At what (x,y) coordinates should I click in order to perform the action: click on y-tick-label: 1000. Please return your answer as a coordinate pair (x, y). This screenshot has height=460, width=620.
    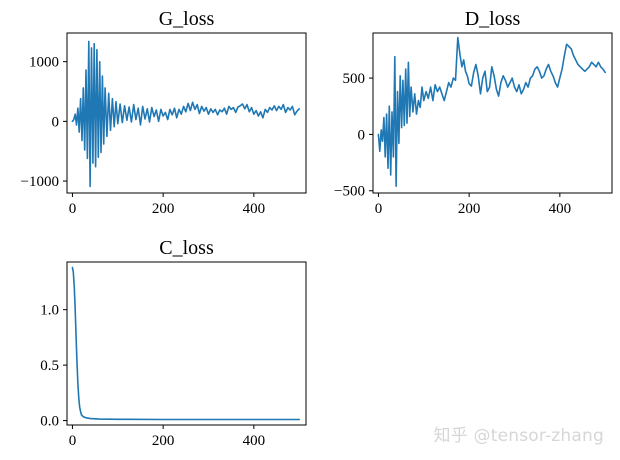
    Looking at the image, I should click on (44, 63).